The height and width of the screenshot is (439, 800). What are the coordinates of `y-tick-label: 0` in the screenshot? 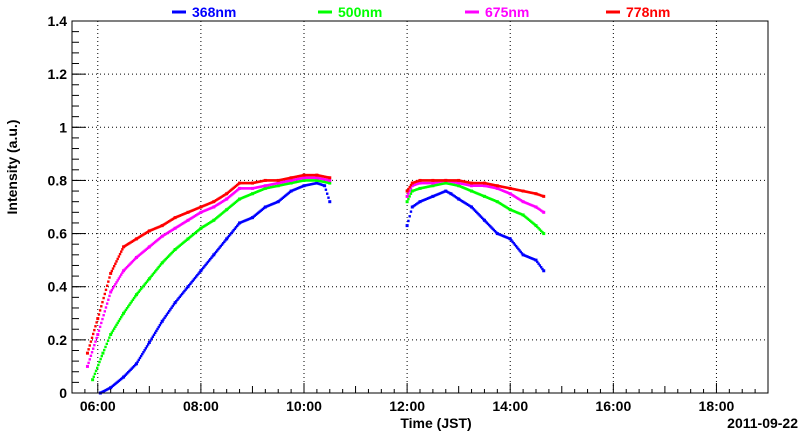 It's located at (63, 393).